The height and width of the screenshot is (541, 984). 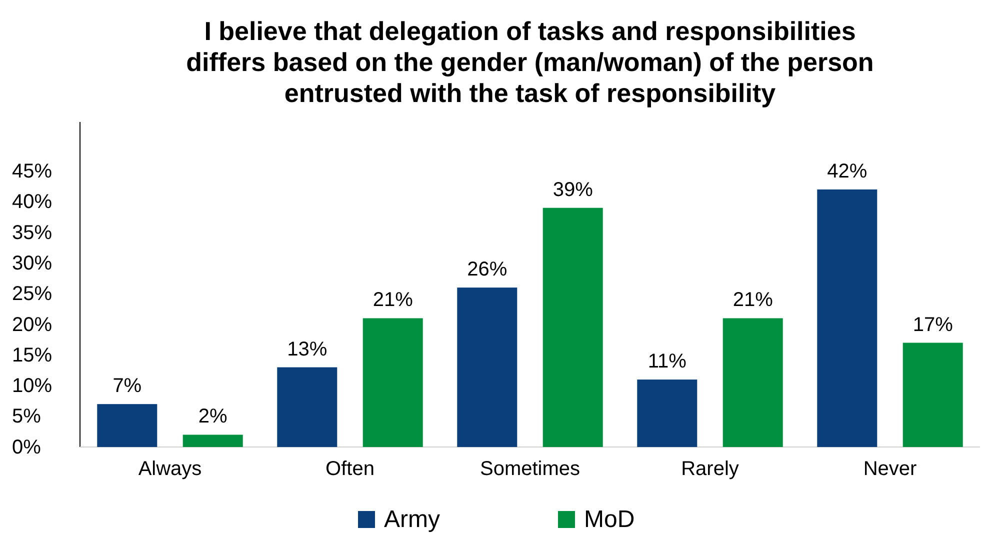 What do you see at coordinates (27, 417) in the screenshot?
I see `y-tick-label: 5%` at bounding box center [27, 417].